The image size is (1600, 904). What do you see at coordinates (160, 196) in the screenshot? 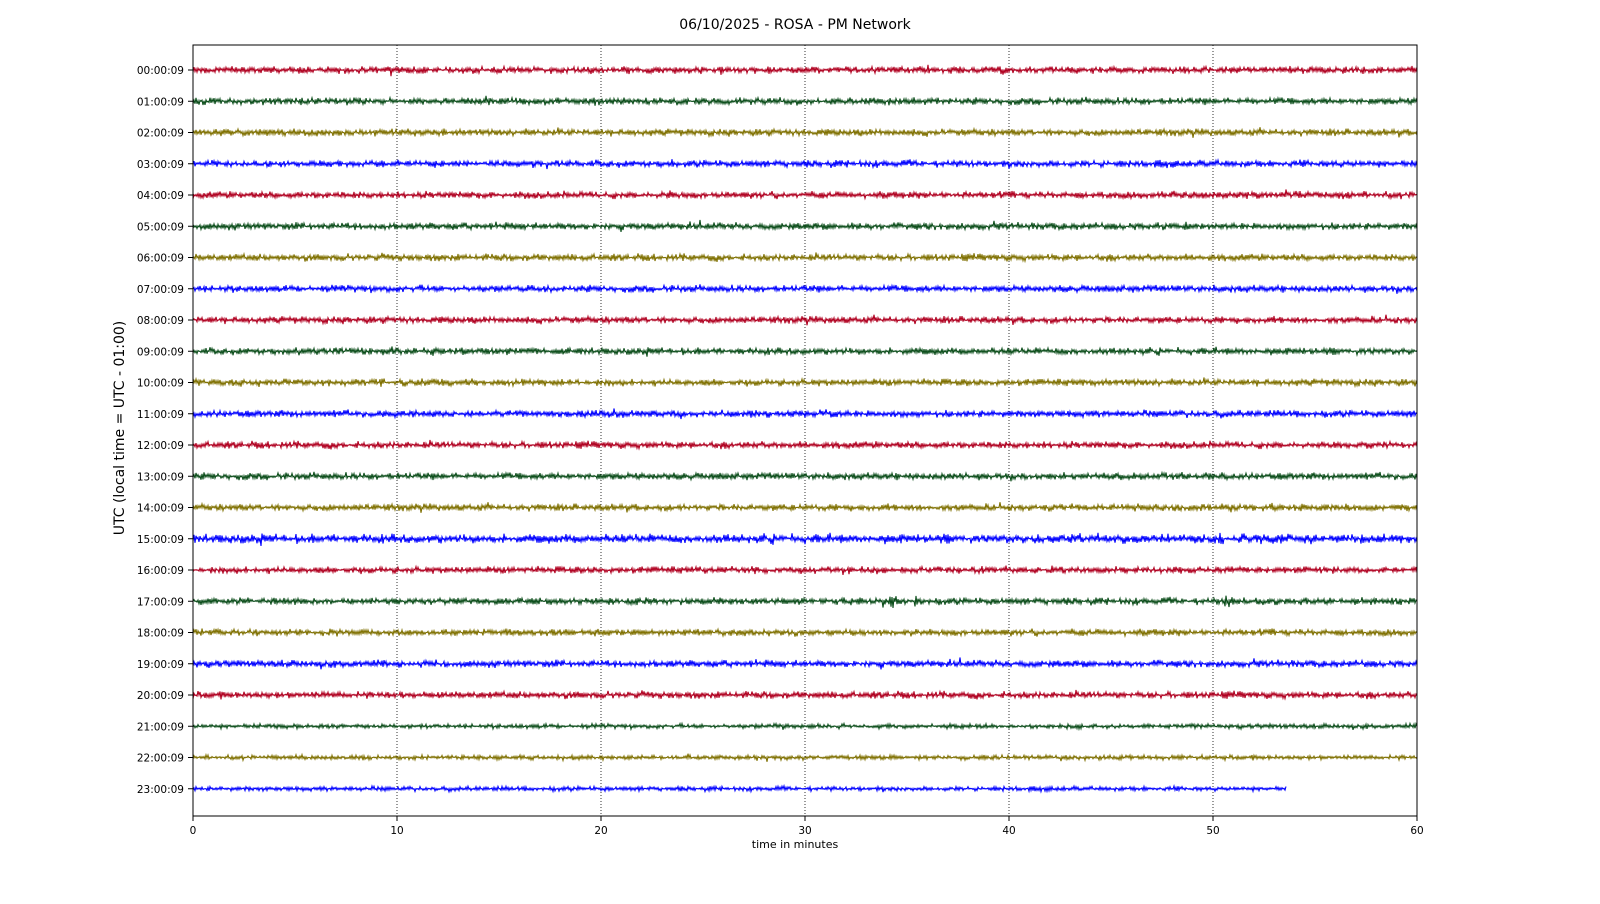
I see `y-tick-label: 04:00:09` at bounding box center [160, 196].